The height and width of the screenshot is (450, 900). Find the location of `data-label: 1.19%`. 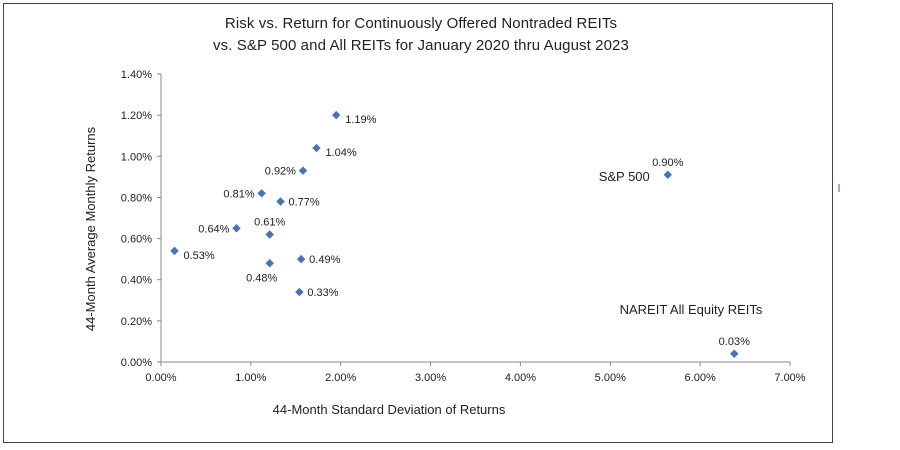

data-label: 1.19% is located at coordinates (360, 120).